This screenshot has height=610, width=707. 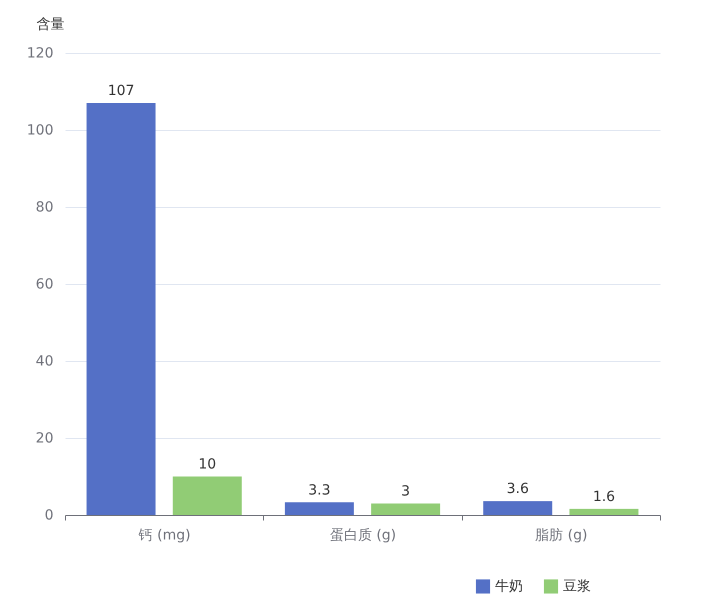 What do you see at coordinates (405, 491) in the screenshot?
I see `data-label: 3` at bounding box center [405, 491].